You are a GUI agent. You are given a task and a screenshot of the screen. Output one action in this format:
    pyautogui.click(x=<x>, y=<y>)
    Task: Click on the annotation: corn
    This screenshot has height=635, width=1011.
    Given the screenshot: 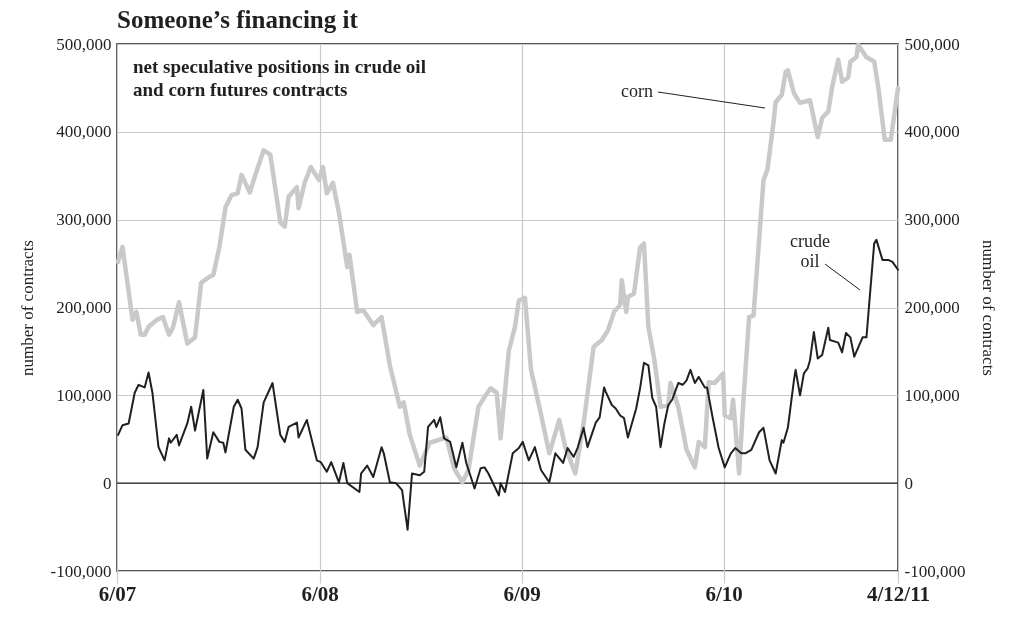 What is the action you would take?
    pyautogui.click(x=637, y=91)
    